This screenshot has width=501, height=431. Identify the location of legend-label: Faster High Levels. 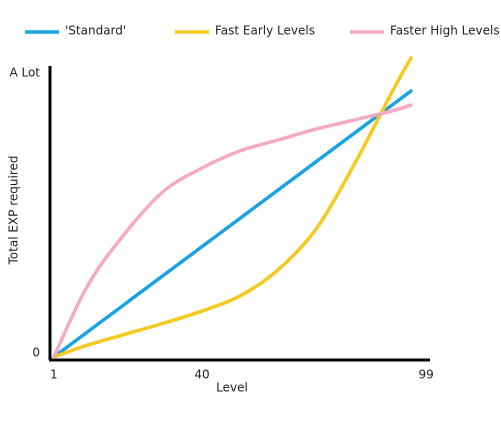
(445, 31).